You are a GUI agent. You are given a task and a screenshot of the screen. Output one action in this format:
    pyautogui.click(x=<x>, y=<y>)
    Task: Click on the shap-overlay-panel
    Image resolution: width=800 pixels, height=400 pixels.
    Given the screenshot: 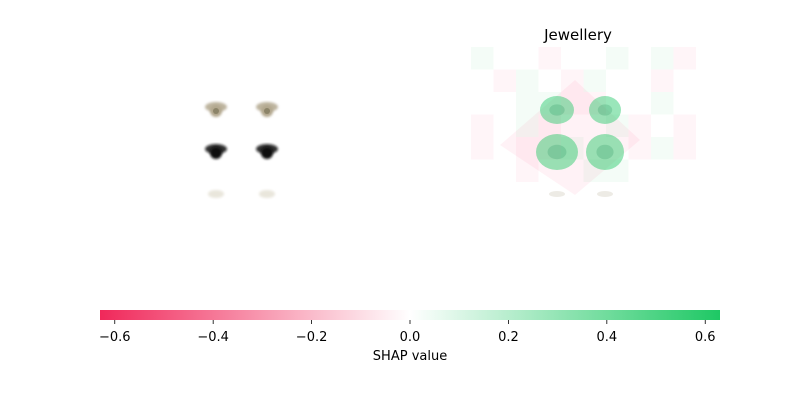 What is the action you would take?
    pyautogui.click(x=583, y=122)
    